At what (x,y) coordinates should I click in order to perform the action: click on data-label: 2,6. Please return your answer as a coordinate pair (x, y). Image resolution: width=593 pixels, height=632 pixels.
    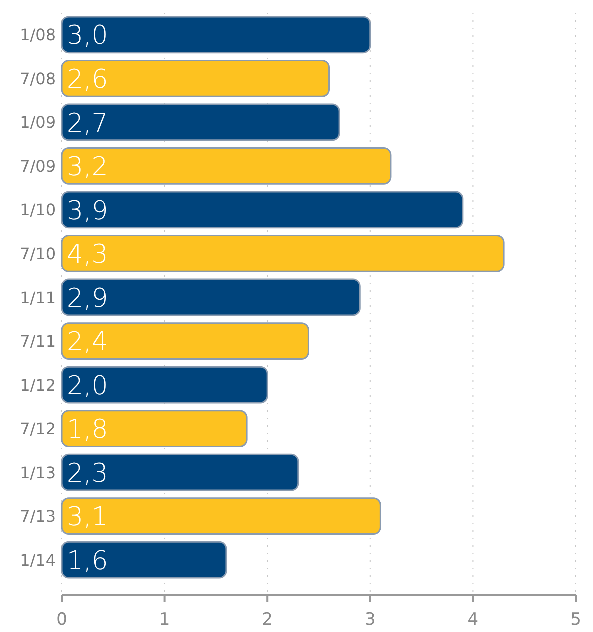
    Looking at the image, I should click on (87, 80).